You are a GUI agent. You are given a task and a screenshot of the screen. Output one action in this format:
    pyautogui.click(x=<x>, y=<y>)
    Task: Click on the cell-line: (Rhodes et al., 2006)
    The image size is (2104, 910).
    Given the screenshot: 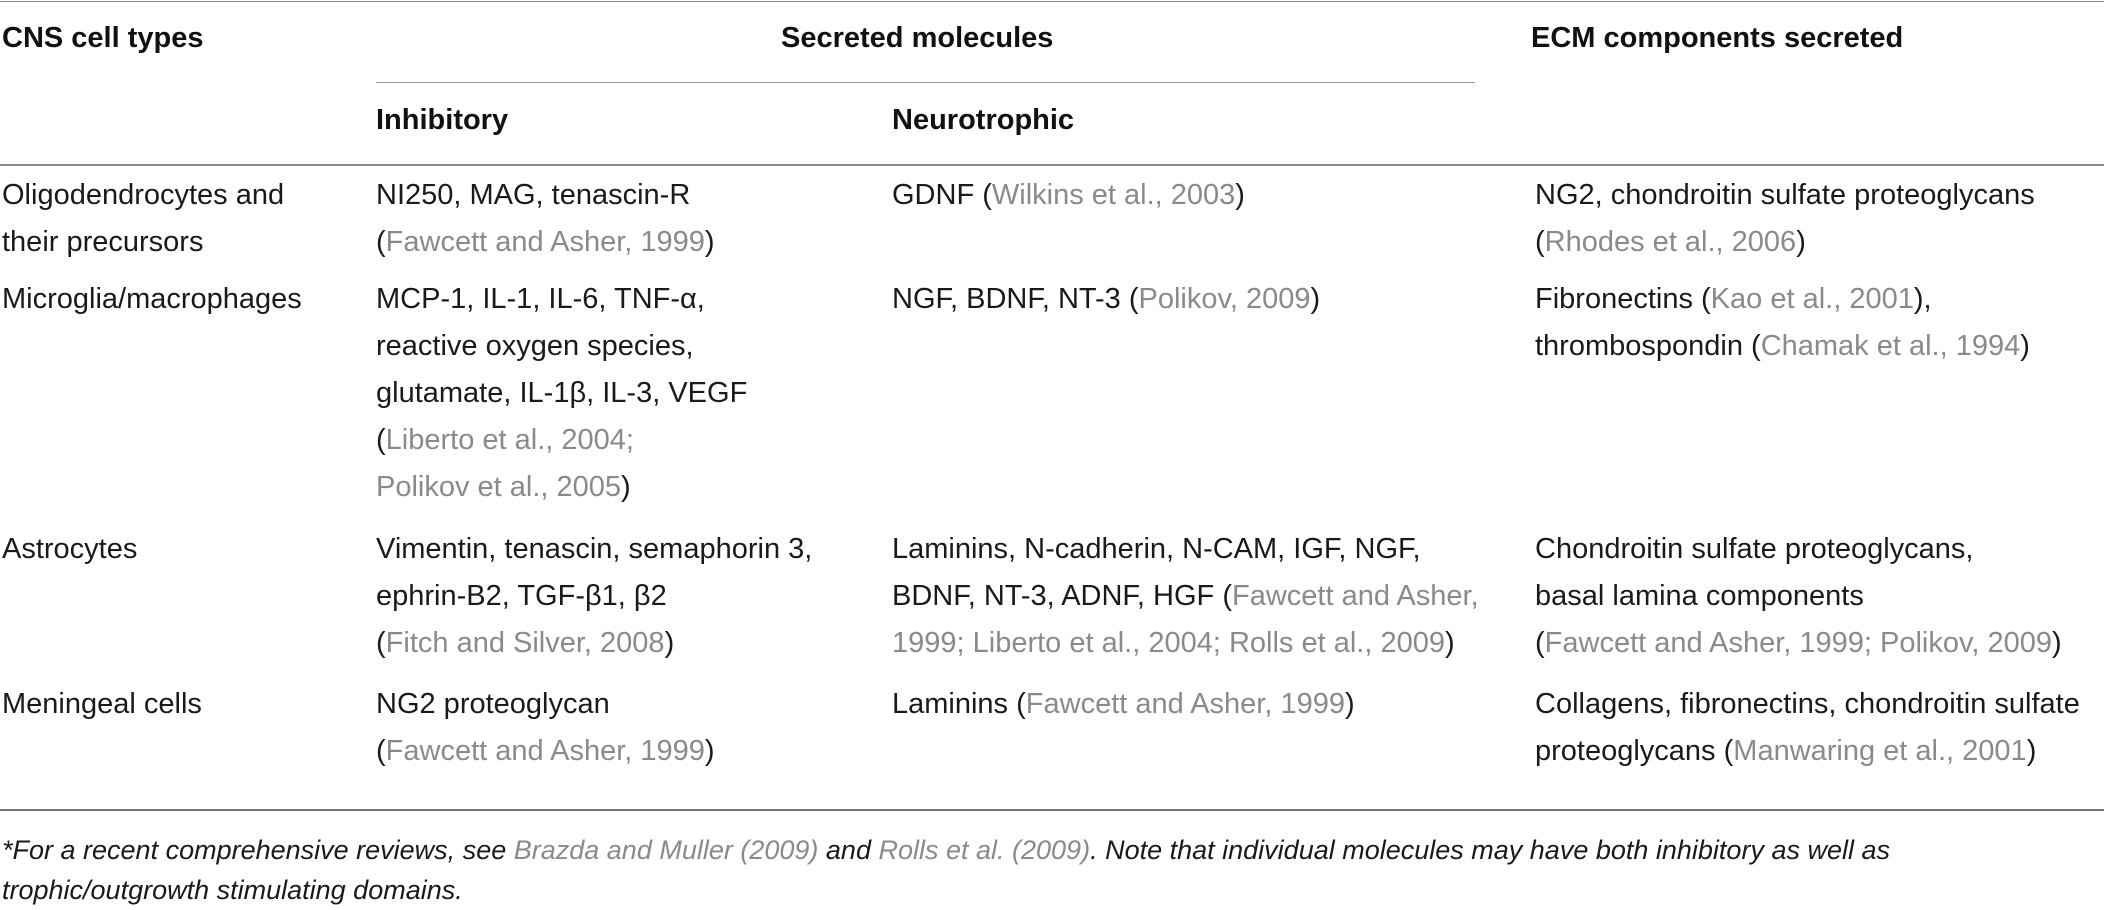 What is the action you would take?
    pyautogui.click(x=1785, y=242)
    